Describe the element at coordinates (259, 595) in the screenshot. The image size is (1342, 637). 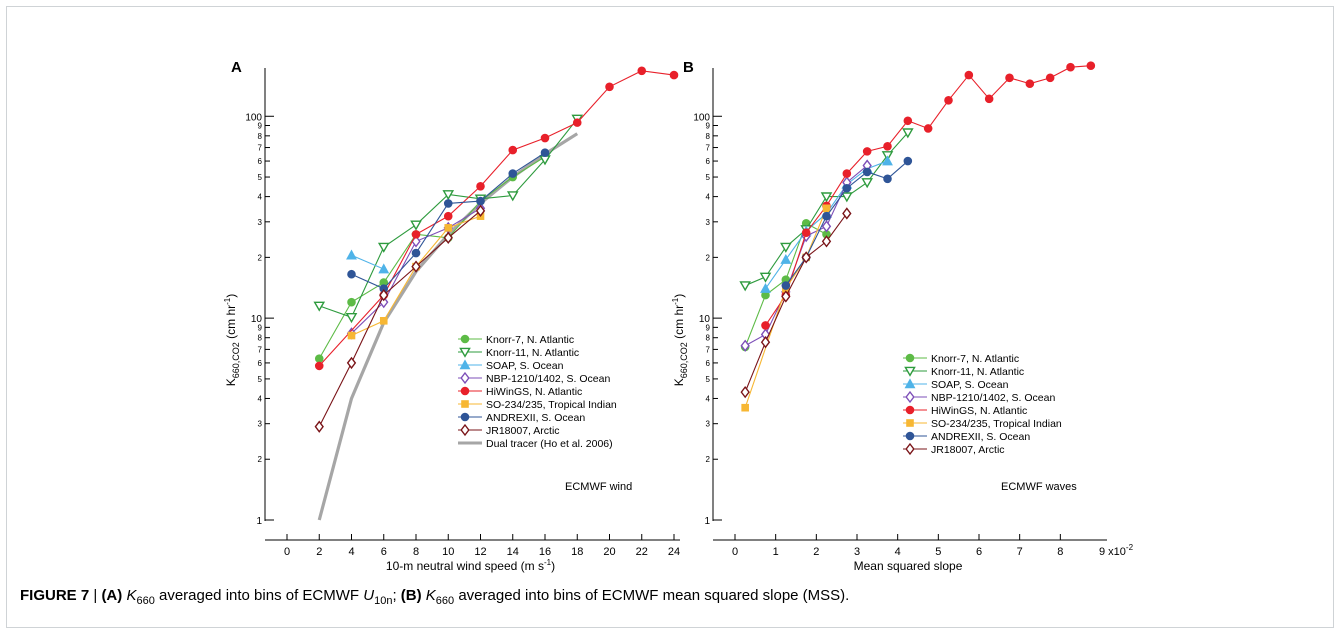
I see `caption-part-a-text: averaged into bins of ECMWF` at that location.